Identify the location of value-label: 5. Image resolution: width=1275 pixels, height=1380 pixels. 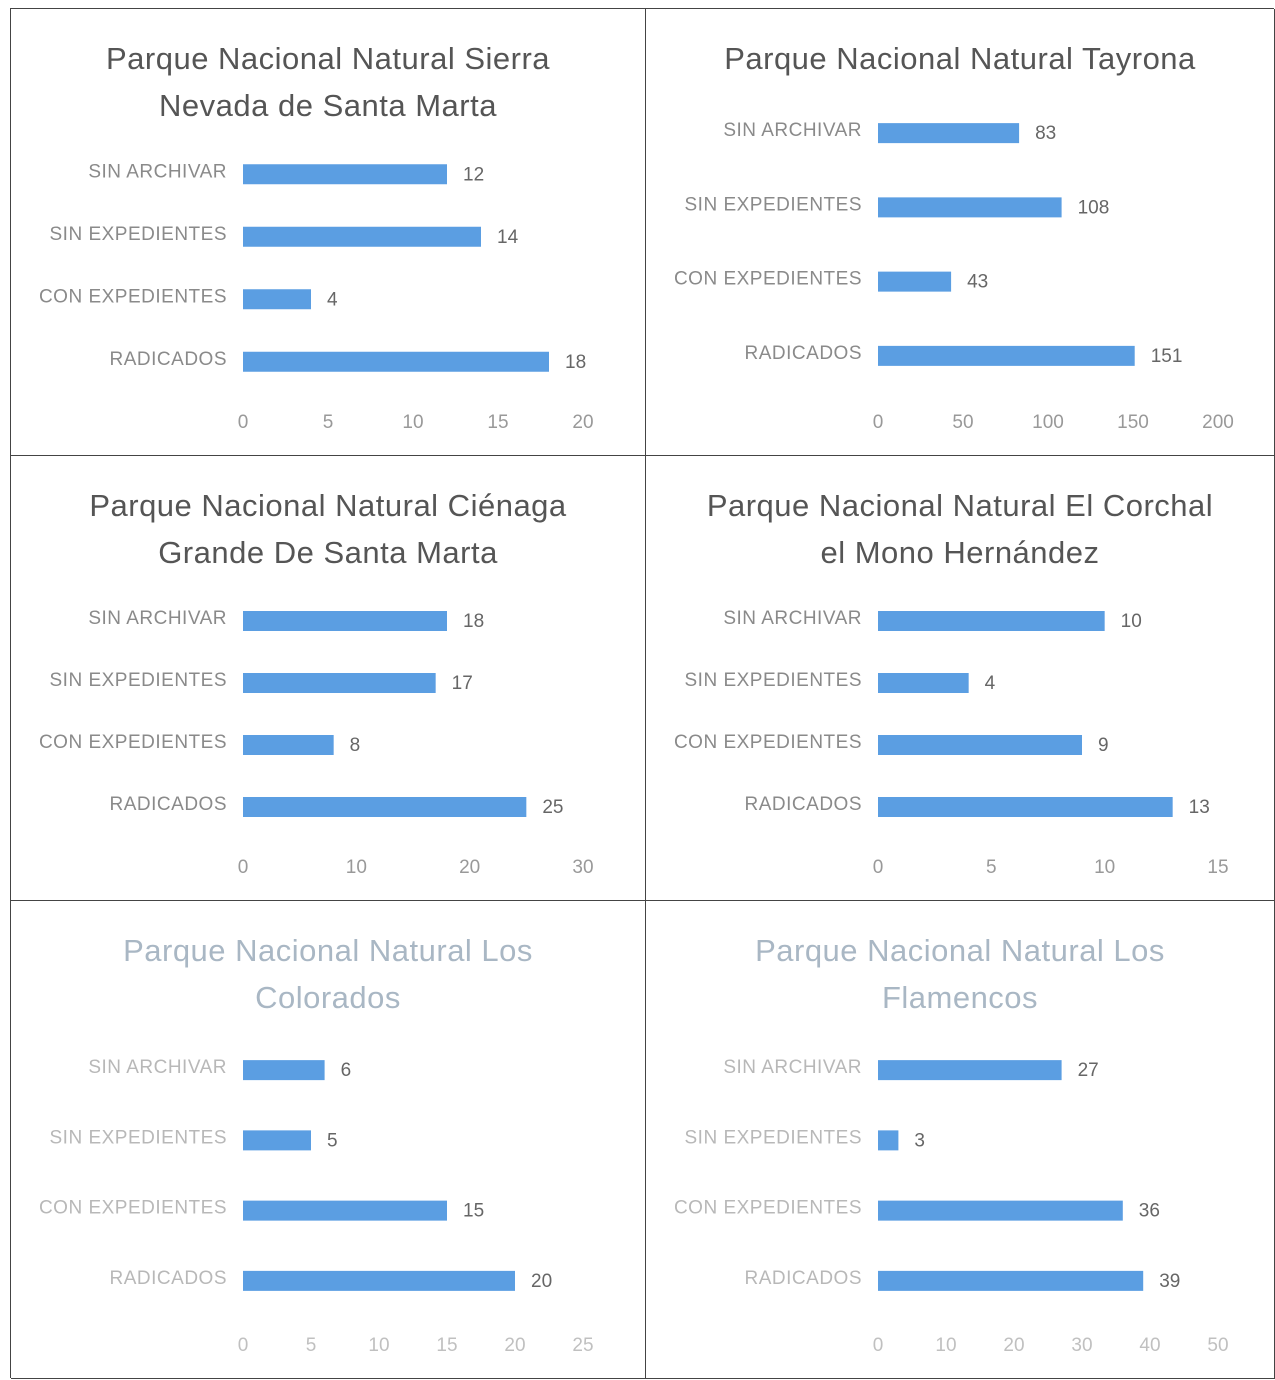
(332, 1140).